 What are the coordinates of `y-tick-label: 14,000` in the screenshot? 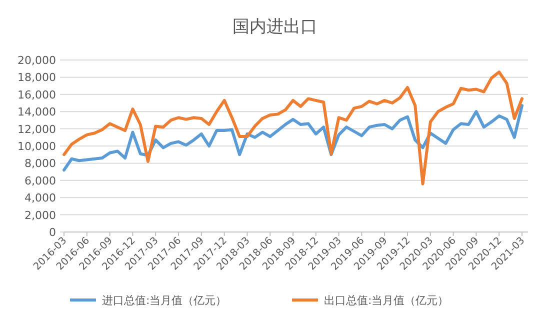 It's located at (37, 112).